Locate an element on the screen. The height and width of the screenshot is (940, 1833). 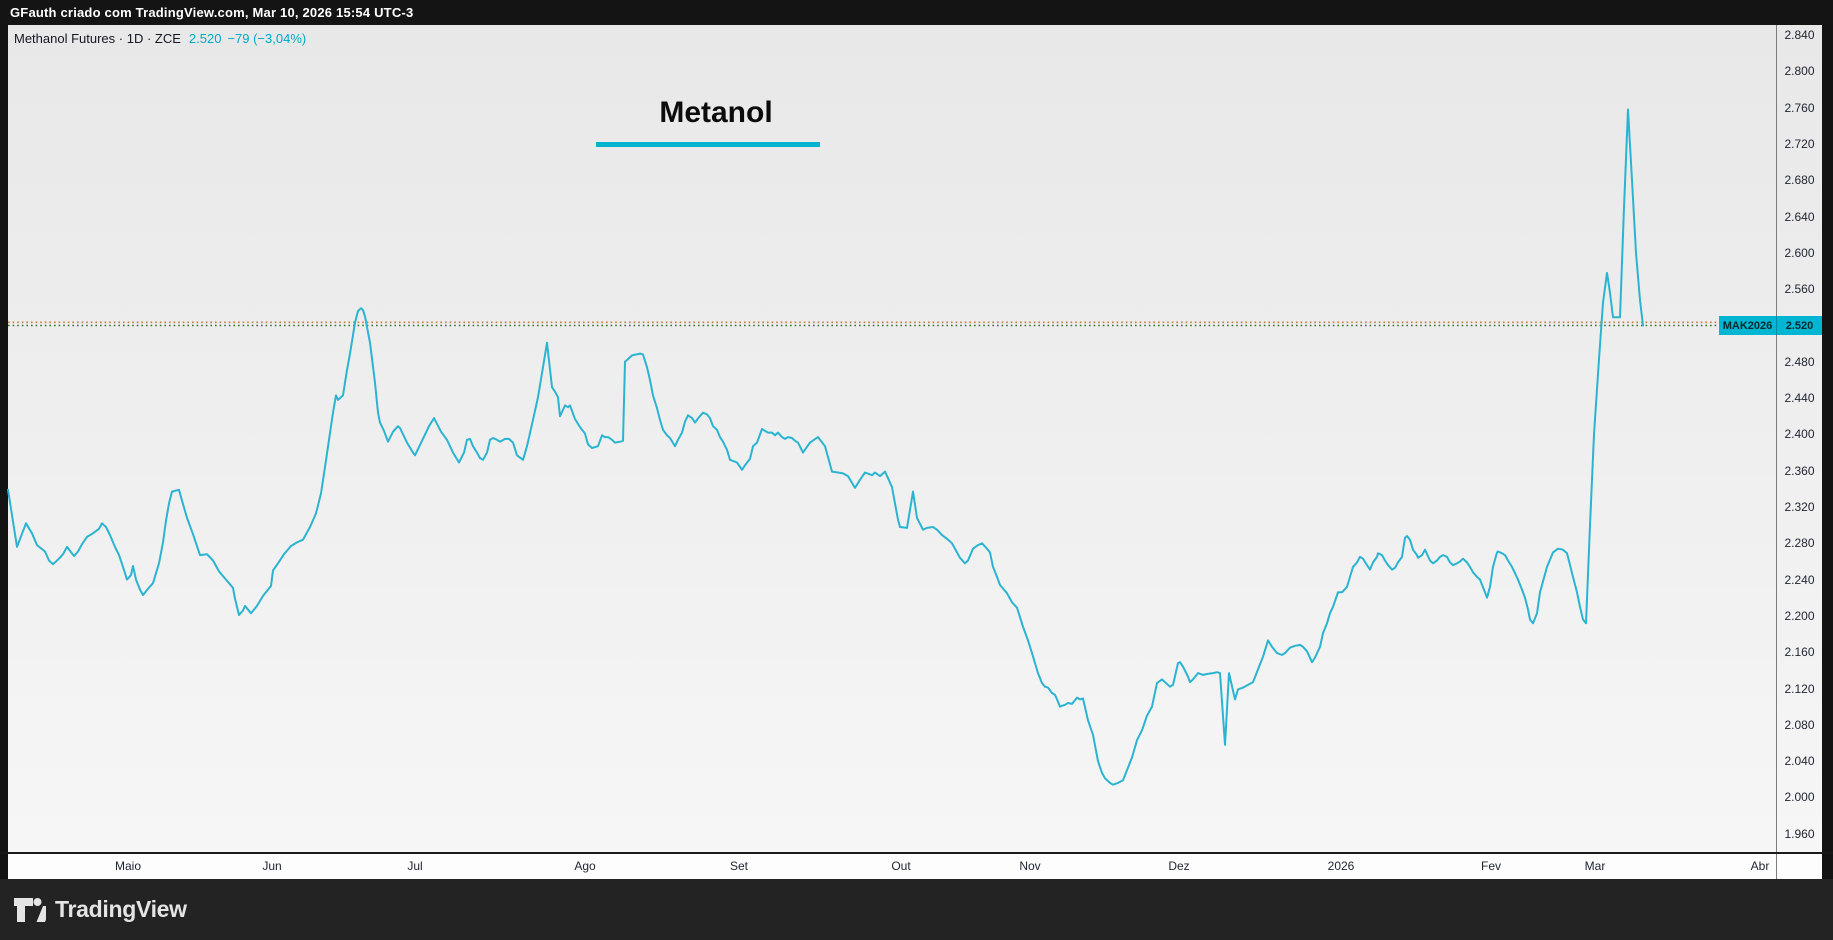
quote-change: −79 (−3,04%) is located at coordinates (267, 38).